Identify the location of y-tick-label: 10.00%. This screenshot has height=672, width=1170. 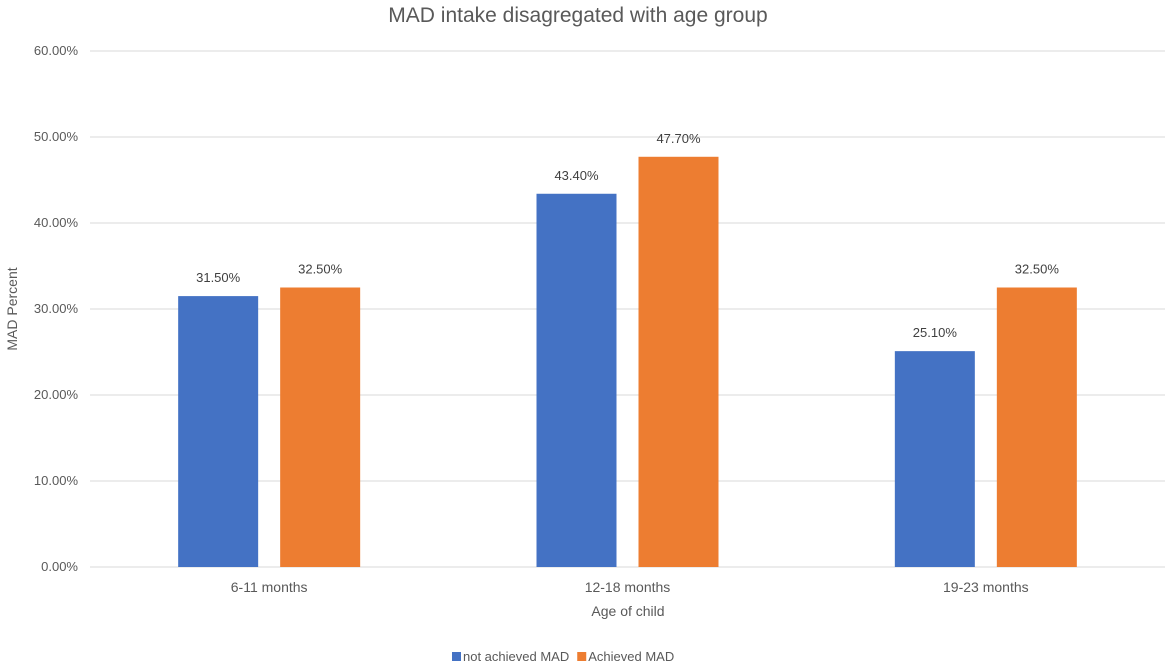
(56, 480).